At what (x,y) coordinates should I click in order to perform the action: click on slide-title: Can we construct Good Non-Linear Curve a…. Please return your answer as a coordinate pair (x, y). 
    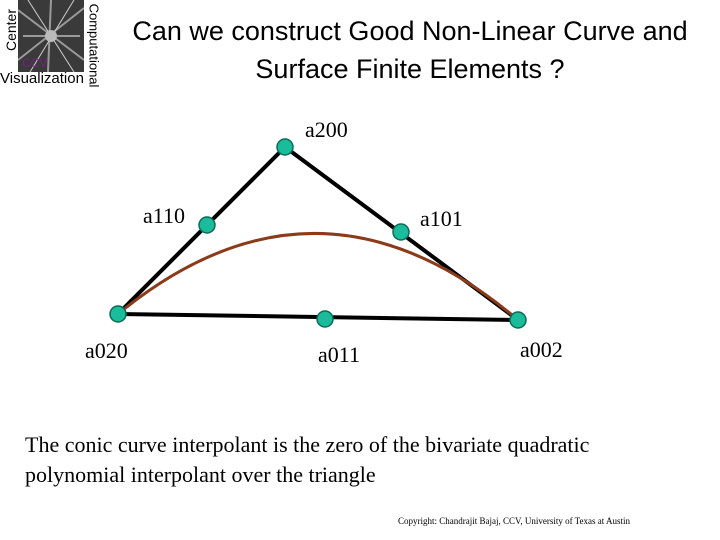
    Looking at the image, I should click on (410, 50).